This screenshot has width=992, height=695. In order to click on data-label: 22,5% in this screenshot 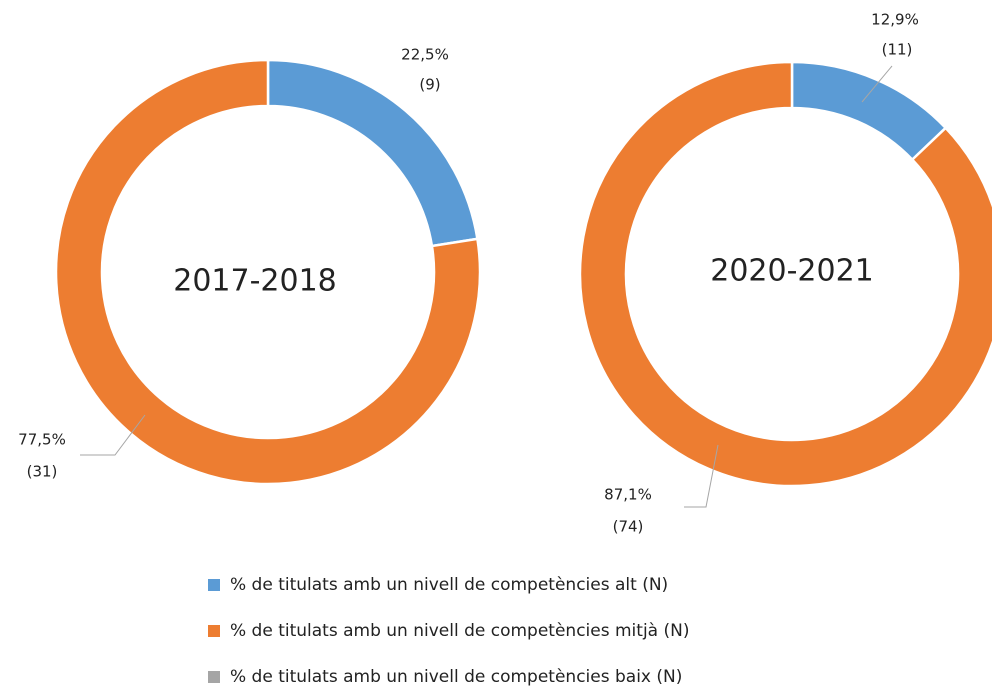, I will do `click(425, 55)`.